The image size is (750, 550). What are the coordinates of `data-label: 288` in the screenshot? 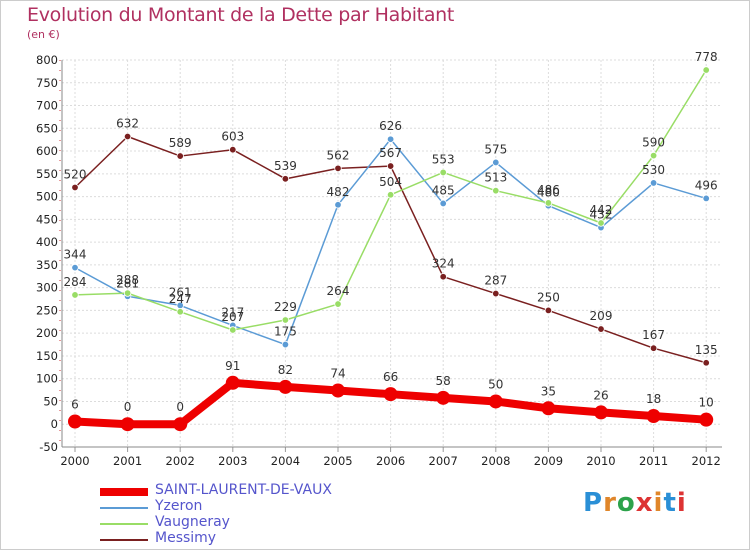 It's located at (127, 280).